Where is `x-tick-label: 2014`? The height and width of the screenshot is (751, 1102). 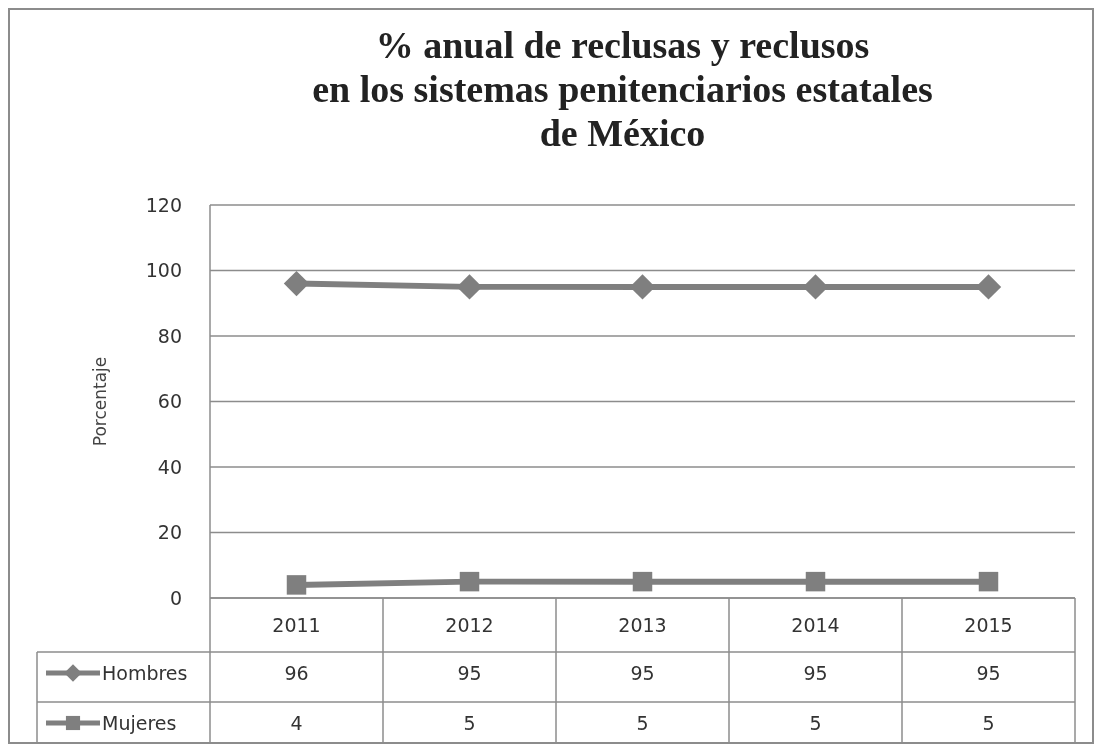
x-tick-label: 2014 is located at coordinates (815, 625).